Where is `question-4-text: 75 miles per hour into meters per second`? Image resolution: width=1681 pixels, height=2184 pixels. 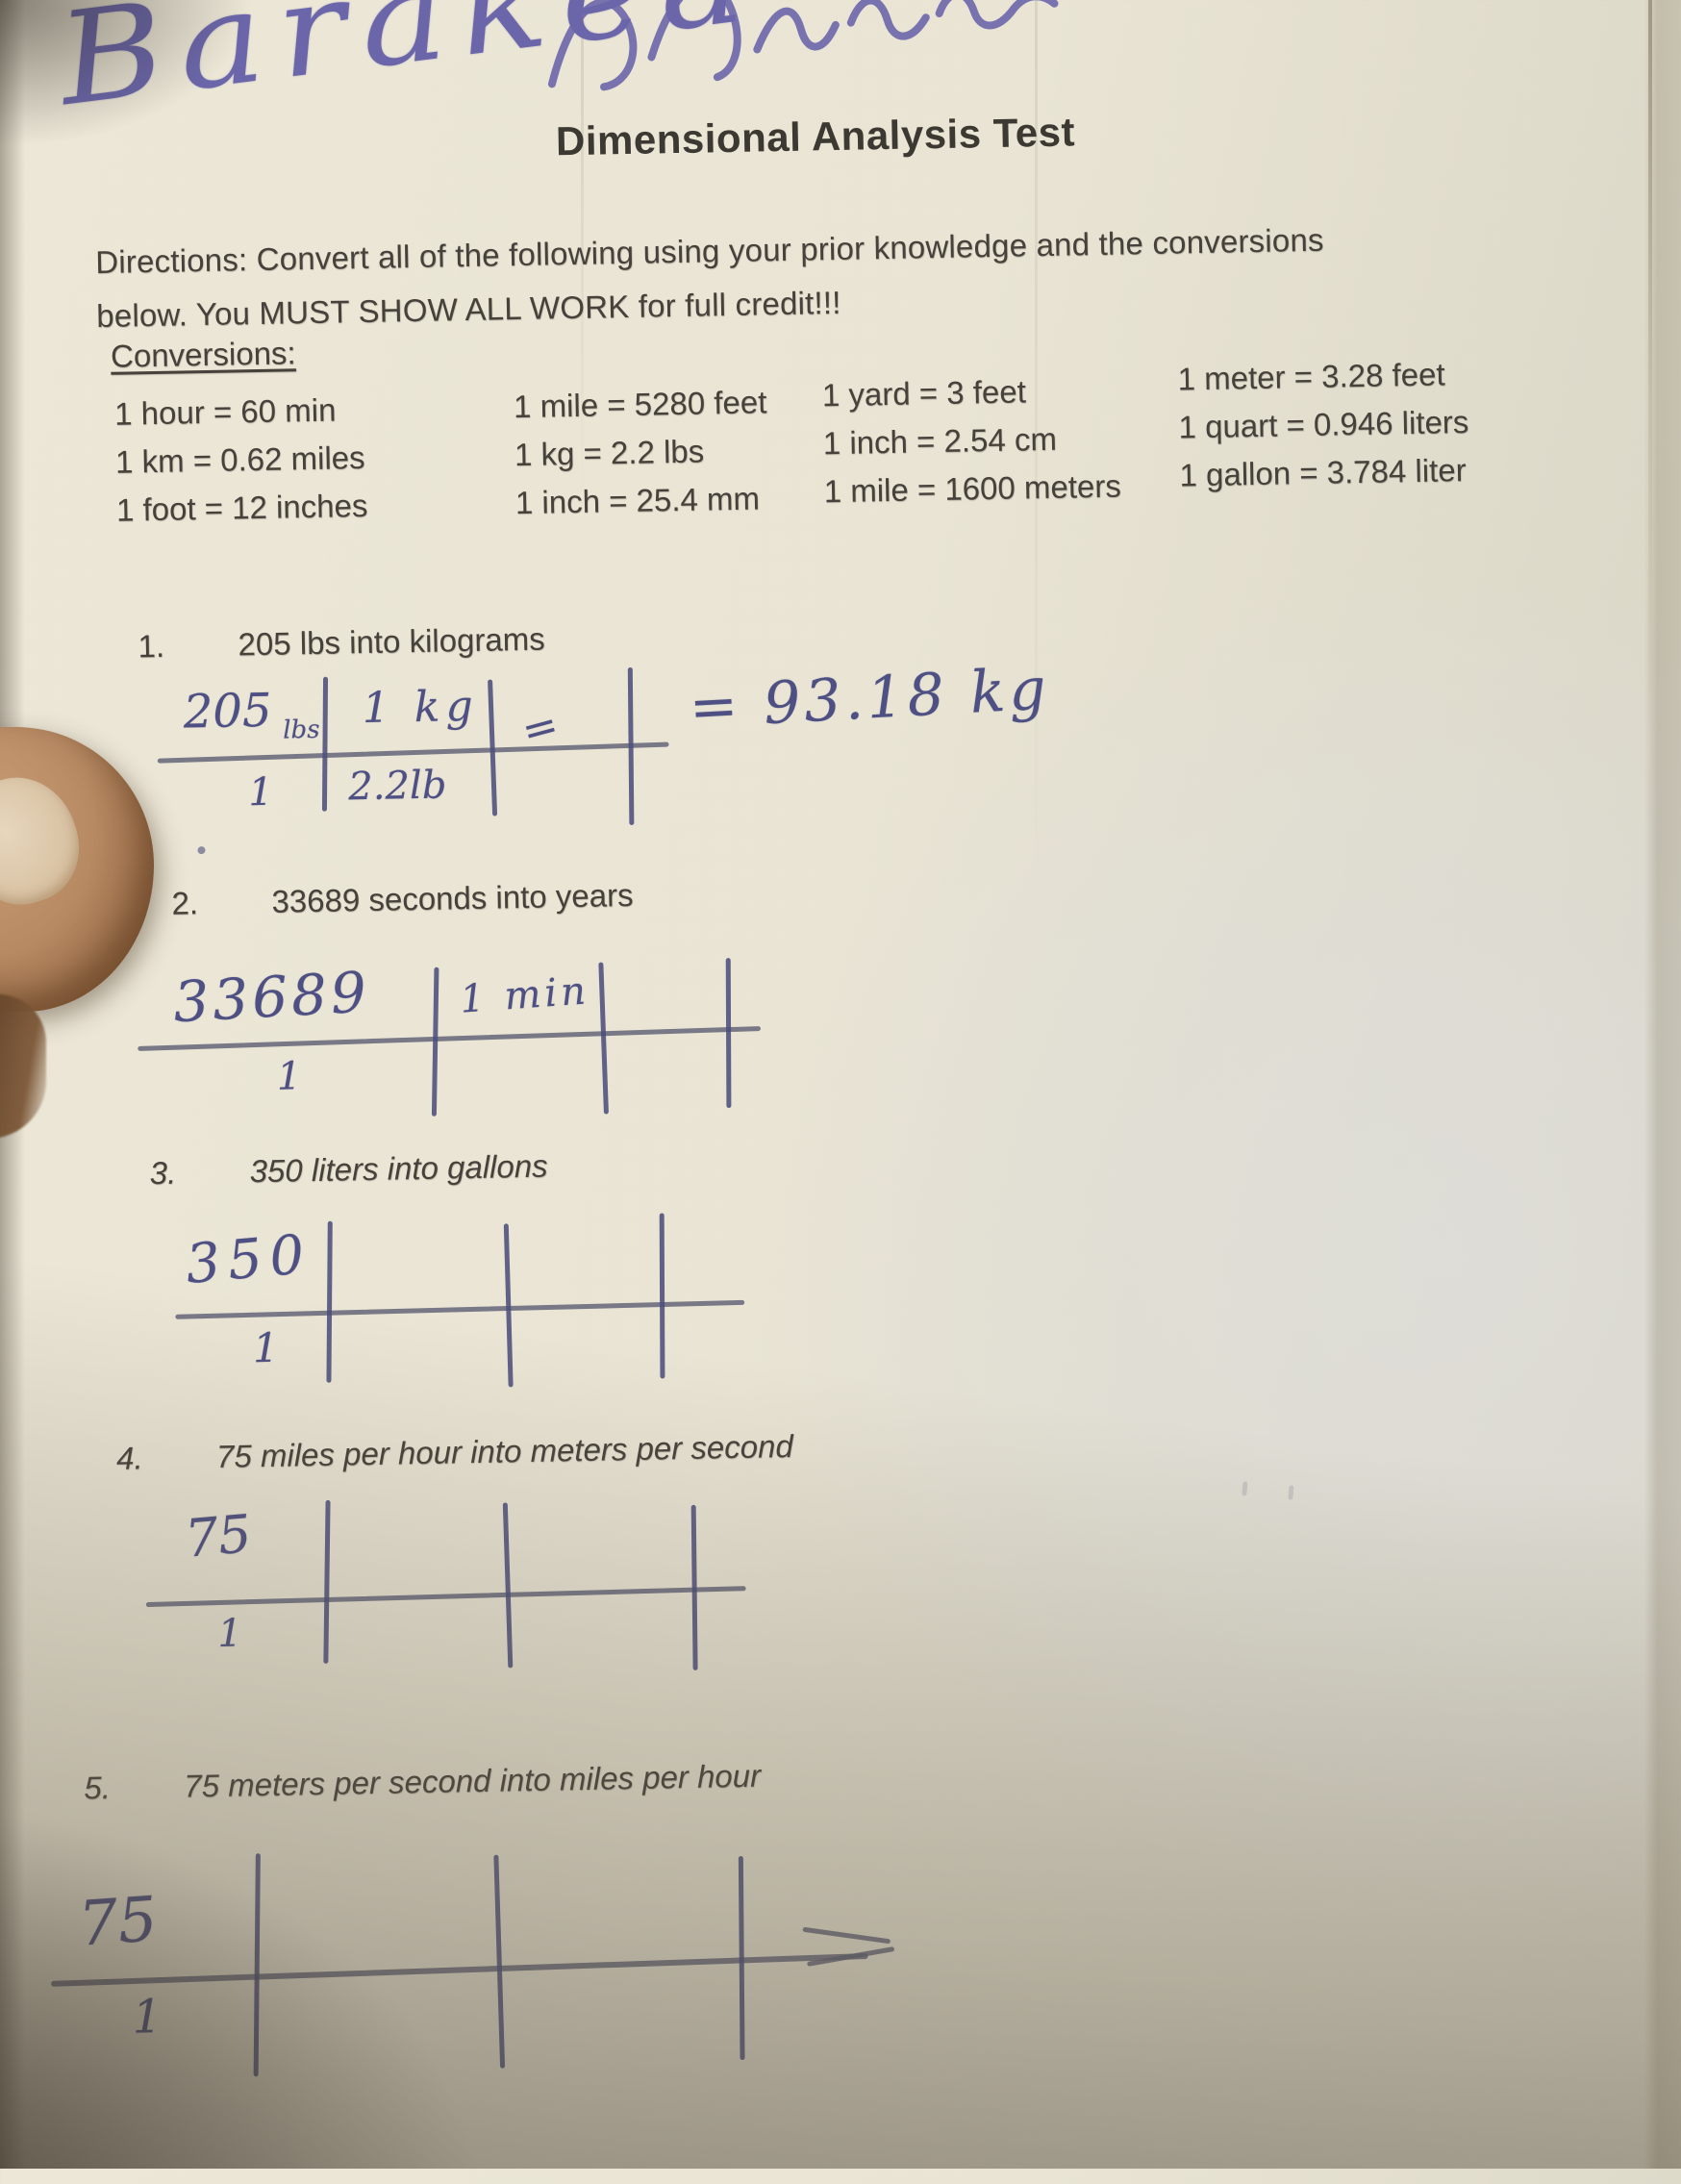
question-4-text: 75 miles per hour into meters per second is located at coordinates (504, 1450).